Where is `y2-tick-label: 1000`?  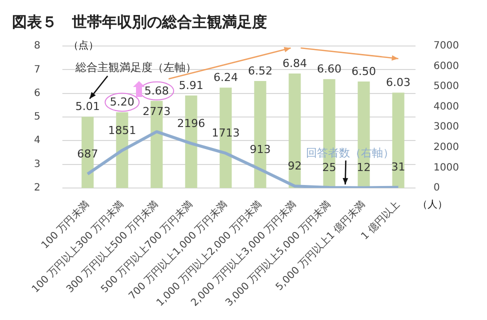
y2-tick-label: 1000 is located at coordinates (447, 168).